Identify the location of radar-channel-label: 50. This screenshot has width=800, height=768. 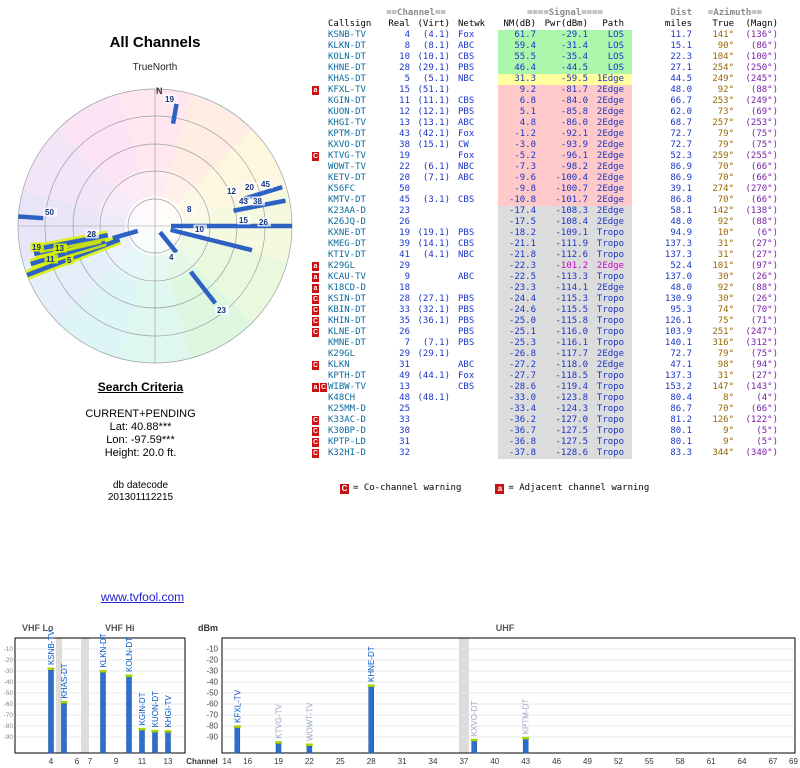
(49, 212).